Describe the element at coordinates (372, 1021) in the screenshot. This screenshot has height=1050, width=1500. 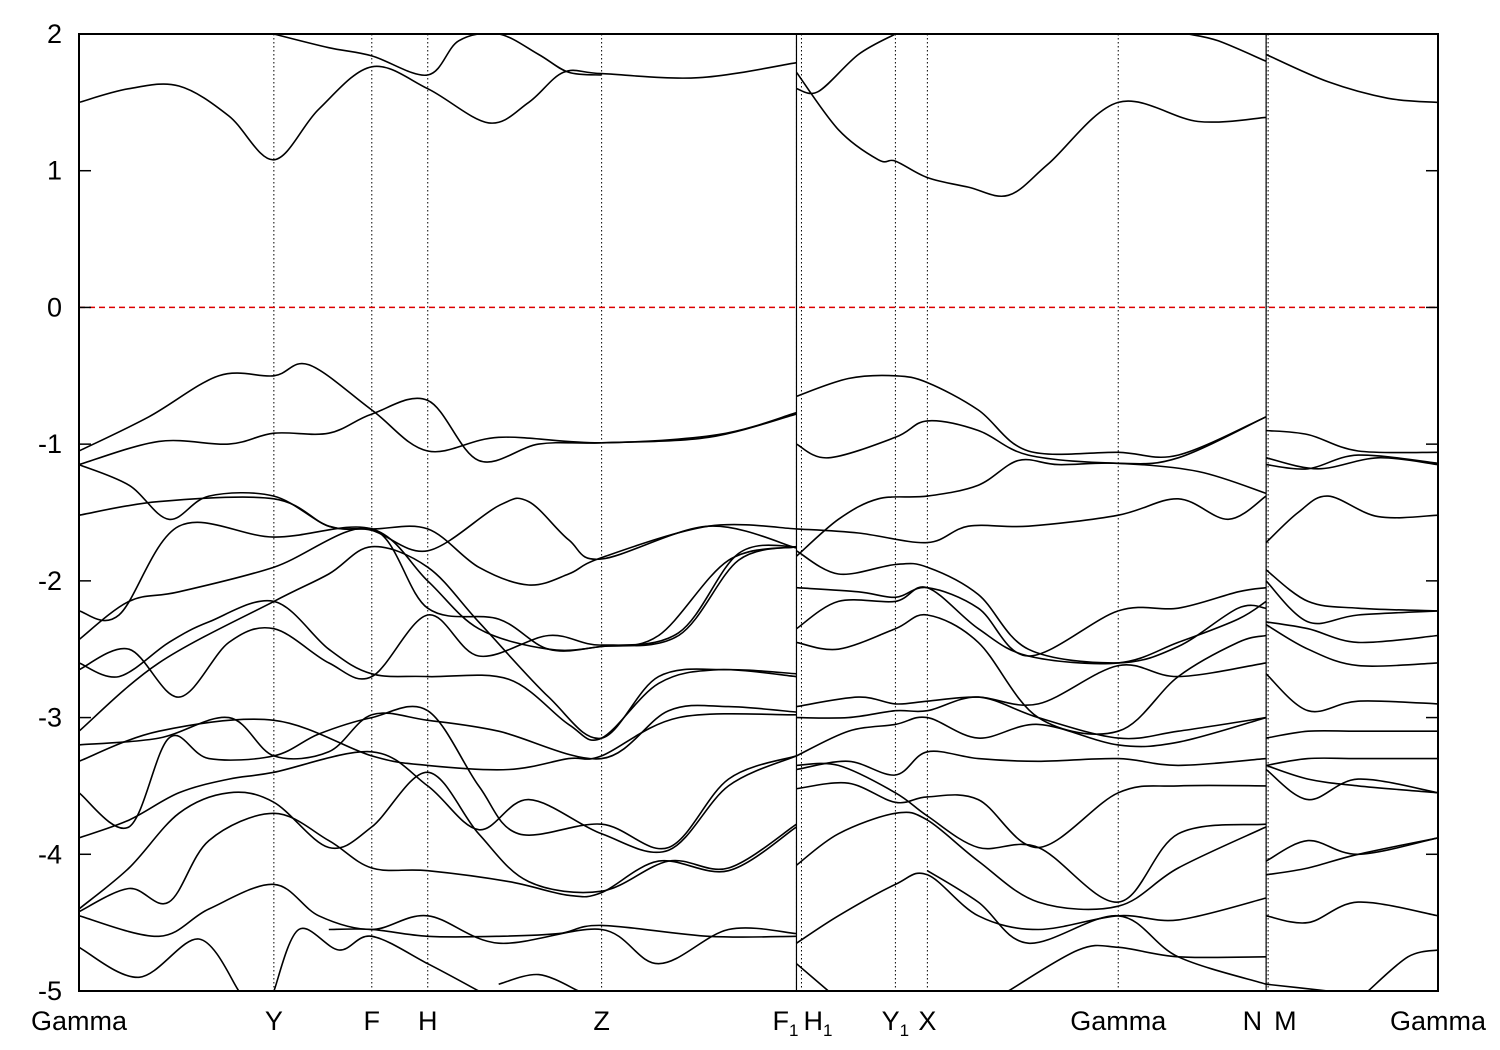
I see `kpoint-label-2: F` at that location.